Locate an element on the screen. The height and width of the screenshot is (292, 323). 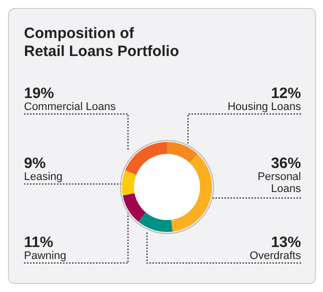
data-label: 13% is located at coordinates (285, 242).